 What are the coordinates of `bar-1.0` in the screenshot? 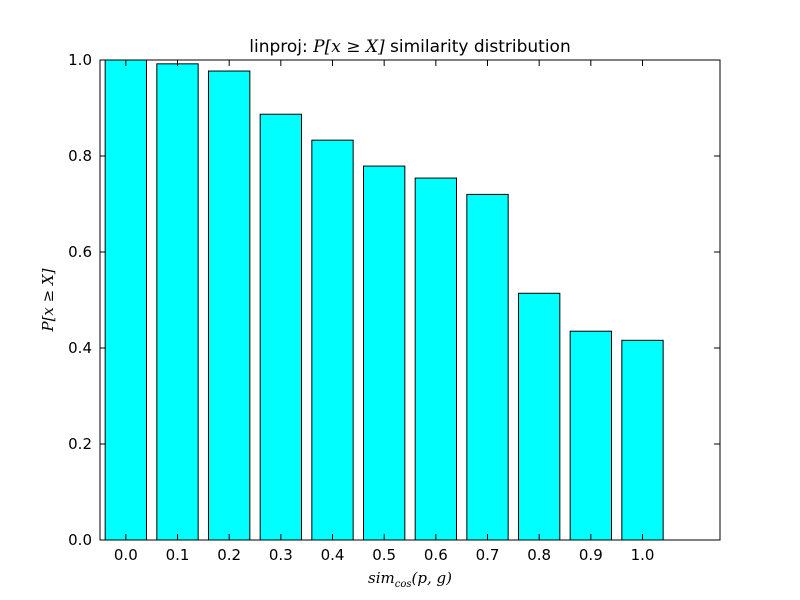 It's located at (642, 440).